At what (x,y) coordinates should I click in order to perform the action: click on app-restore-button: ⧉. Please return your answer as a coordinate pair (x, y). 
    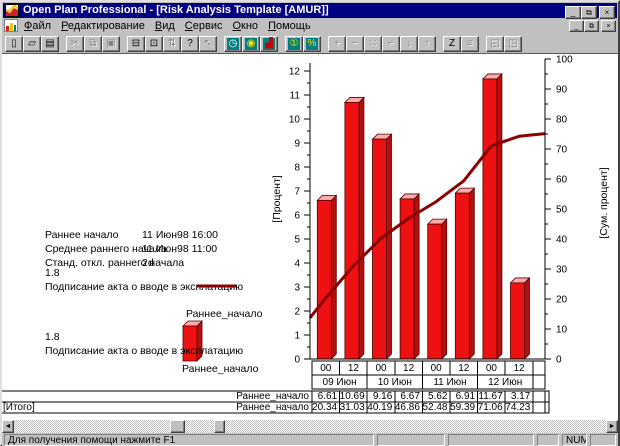
    Looking at the image, I should click on (589, 12).